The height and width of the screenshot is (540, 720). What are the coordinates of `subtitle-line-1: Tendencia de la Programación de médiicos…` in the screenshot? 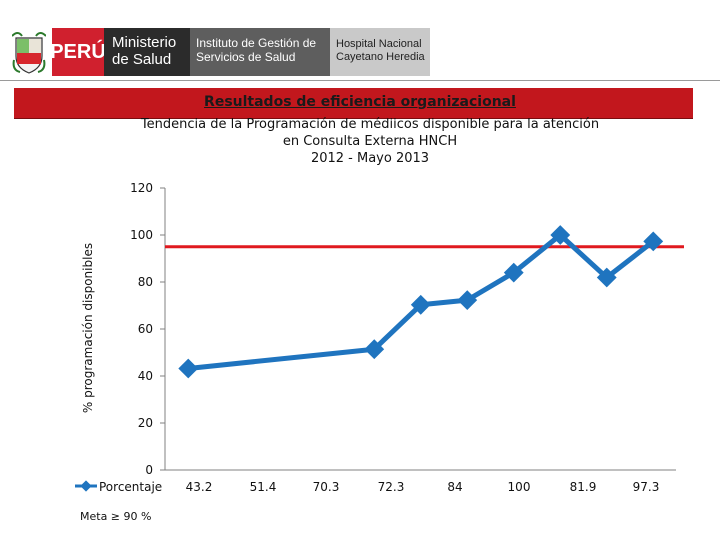 It's located at (370, 124).